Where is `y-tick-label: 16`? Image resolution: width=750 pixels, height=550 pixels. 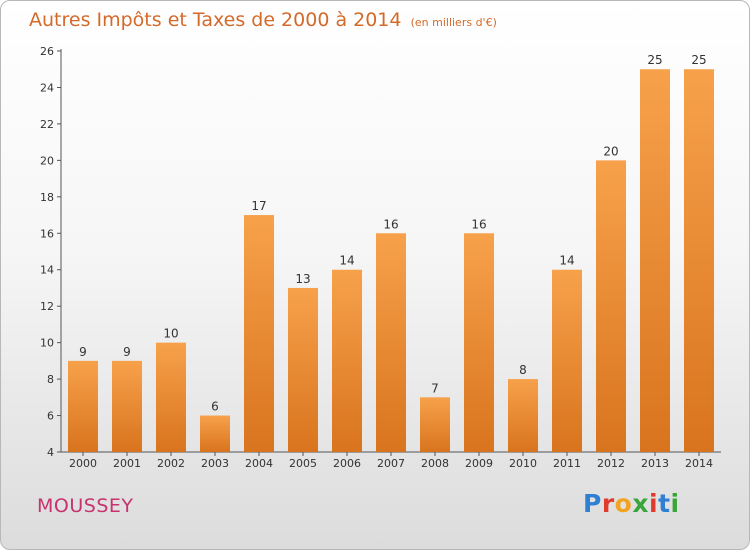 y-tick-label: 16 is located at coordinates (47, 233).